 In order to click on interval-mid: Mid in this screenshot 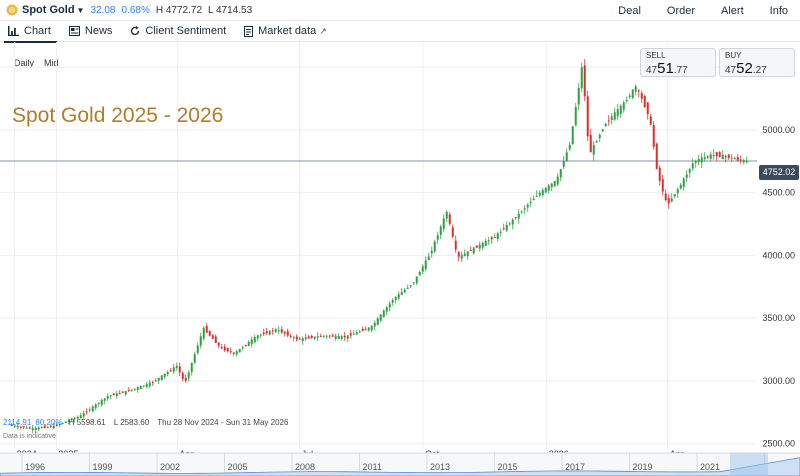, I will do `click(51, 63)`.